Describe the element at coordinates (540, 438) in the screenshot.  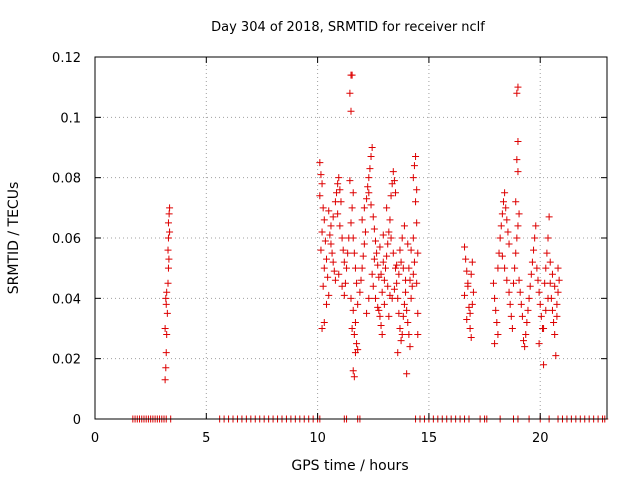
I see `x-tick-label: 20` at that location.